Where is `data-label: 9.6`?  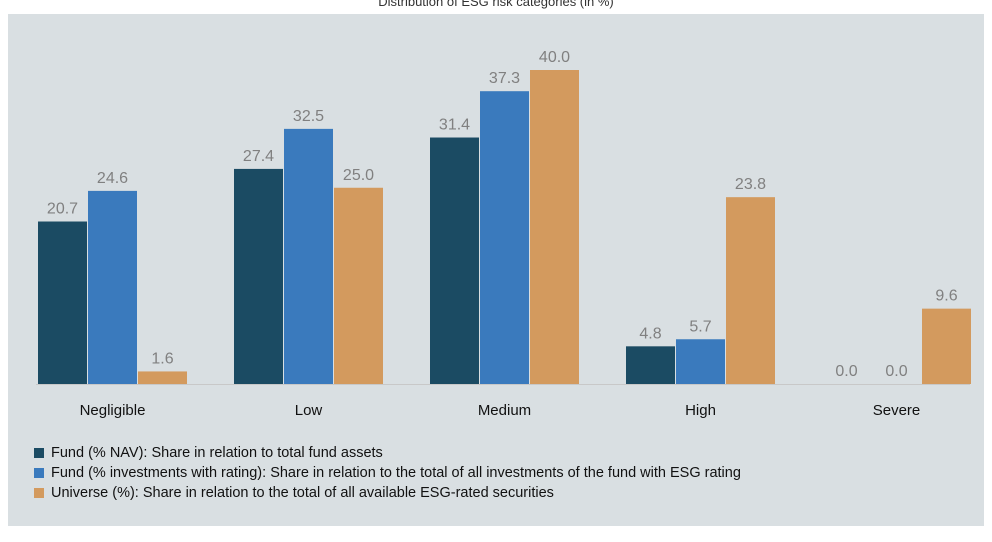 data-label: 9.6 is located at coordinates (946, 296).